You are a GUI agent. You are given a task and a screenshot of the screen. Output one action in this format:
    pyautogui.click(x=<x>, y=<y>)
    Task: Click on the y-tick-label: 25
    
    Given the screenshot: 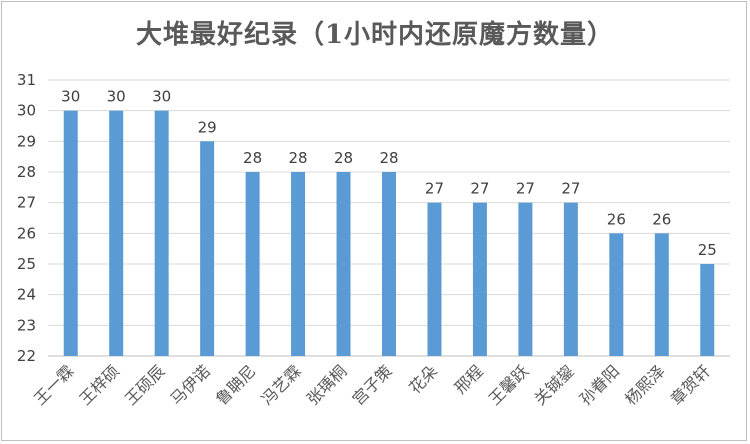 What is the action you would take?
    pyautogui.click(x=26, y=264)
    